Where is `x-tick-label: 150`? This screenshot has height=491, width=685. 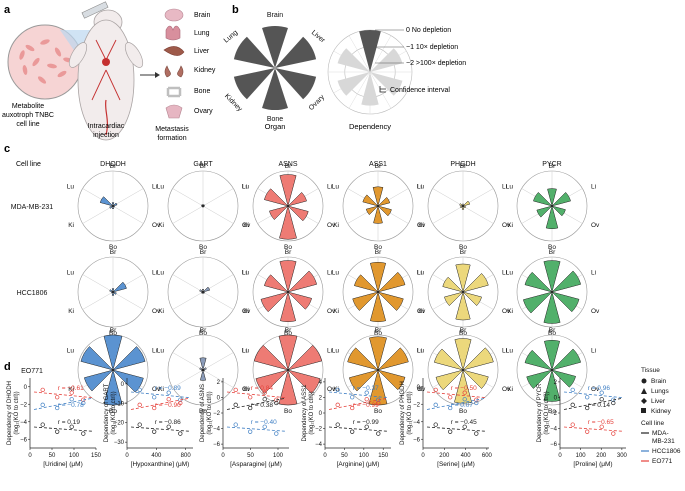
x-tick-label: 150 is located at coordinates (383, 456).